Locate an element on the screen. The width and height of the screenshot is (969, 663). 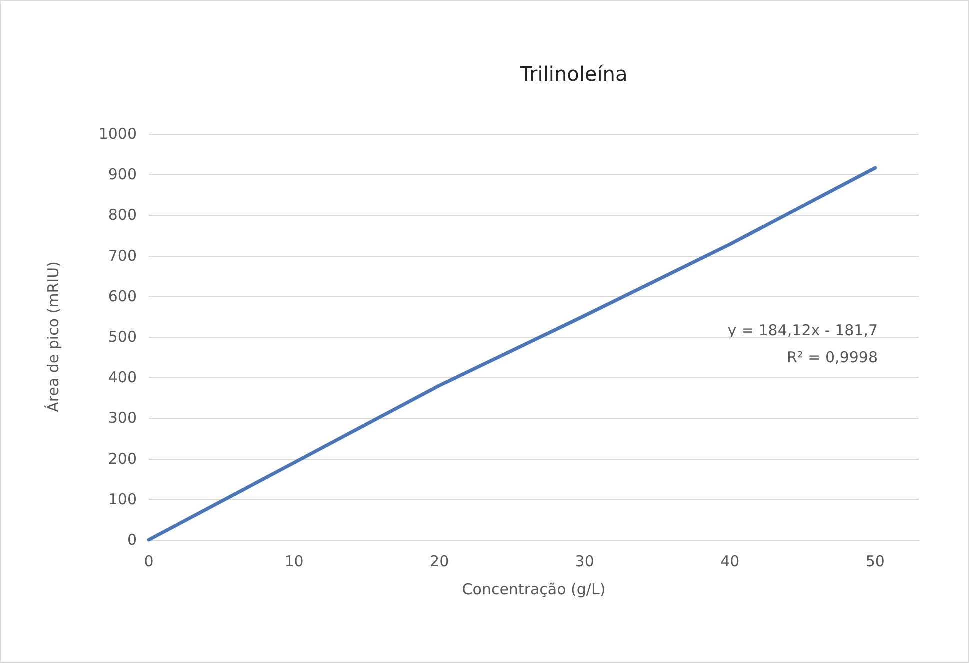
x-tick-label: 40 is located at coordinates (730, 561).